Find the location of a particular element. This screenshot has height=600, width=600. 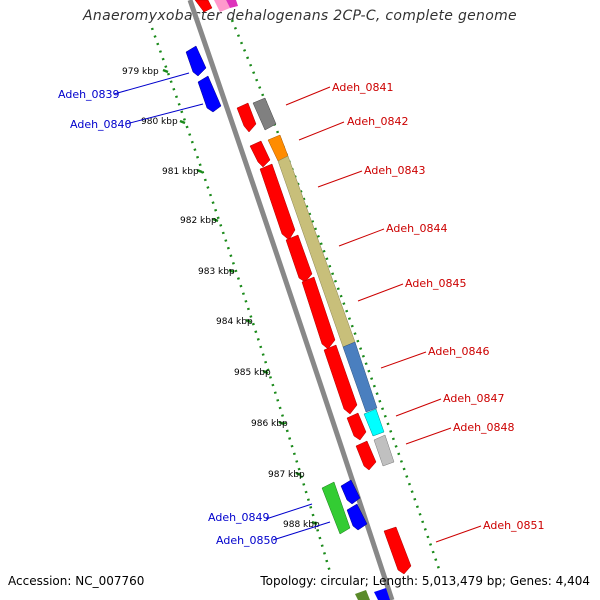

kbp-label-985: 985 kbp is located at coordinates (252, 373).